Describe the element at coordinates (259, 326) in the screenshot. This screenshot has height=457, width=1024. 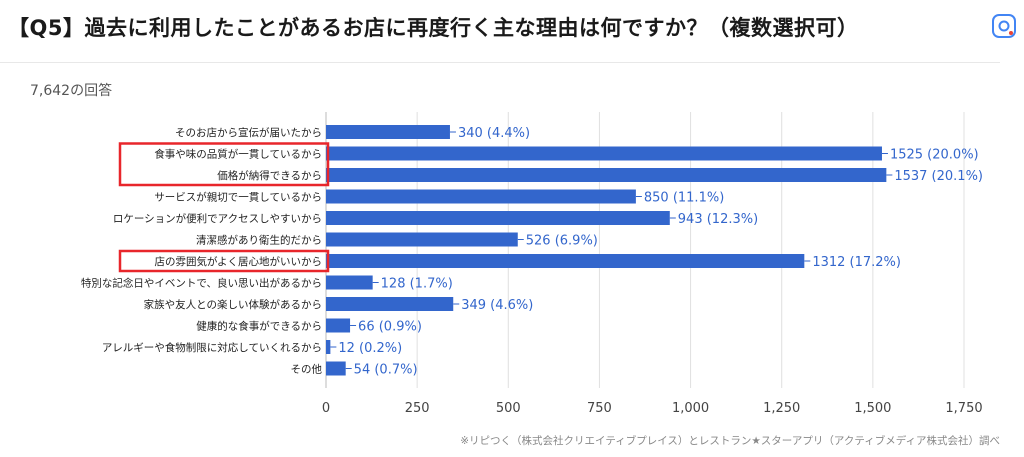
I see `category-label: 健康的な食事ができるから` at that location.